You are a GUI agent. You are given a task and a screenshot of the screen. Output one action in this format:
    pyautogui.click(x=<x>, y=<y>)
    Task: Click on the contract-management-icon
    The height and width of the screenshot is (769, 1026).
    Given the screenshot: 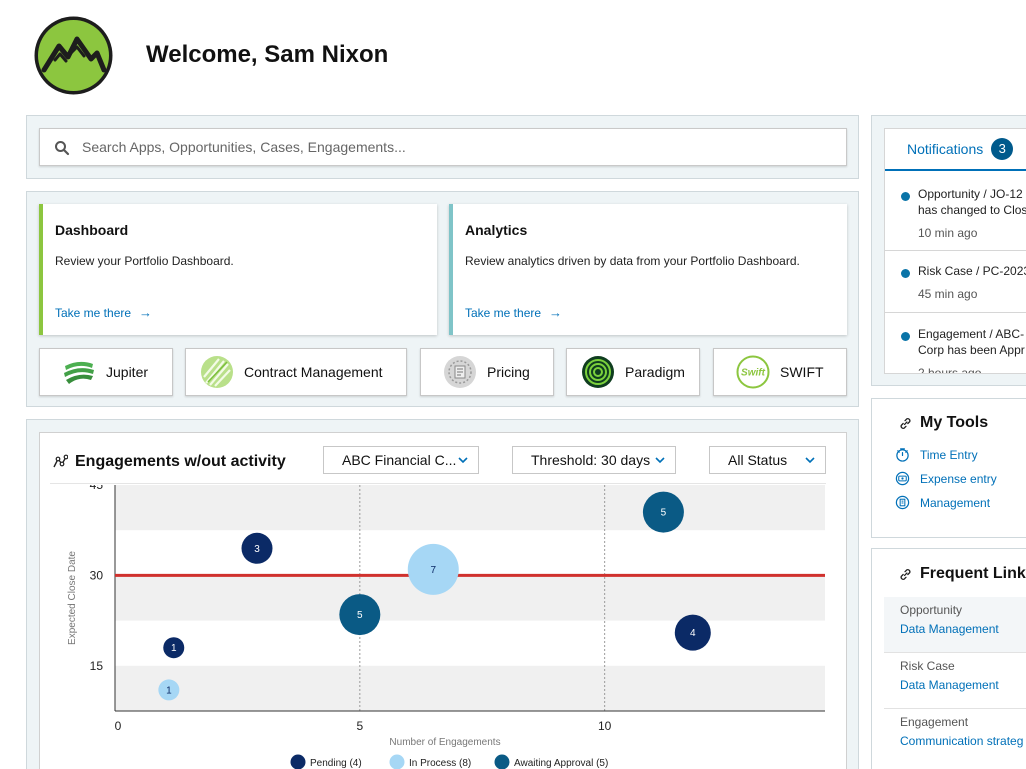 What is the action you would take?
    pyautogui.click(x=217, y=372)
    